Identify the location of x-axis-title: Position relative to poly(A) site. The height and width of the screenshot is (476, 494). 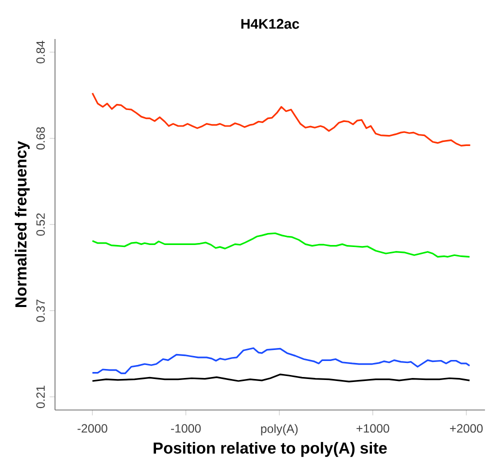
(270, 449).